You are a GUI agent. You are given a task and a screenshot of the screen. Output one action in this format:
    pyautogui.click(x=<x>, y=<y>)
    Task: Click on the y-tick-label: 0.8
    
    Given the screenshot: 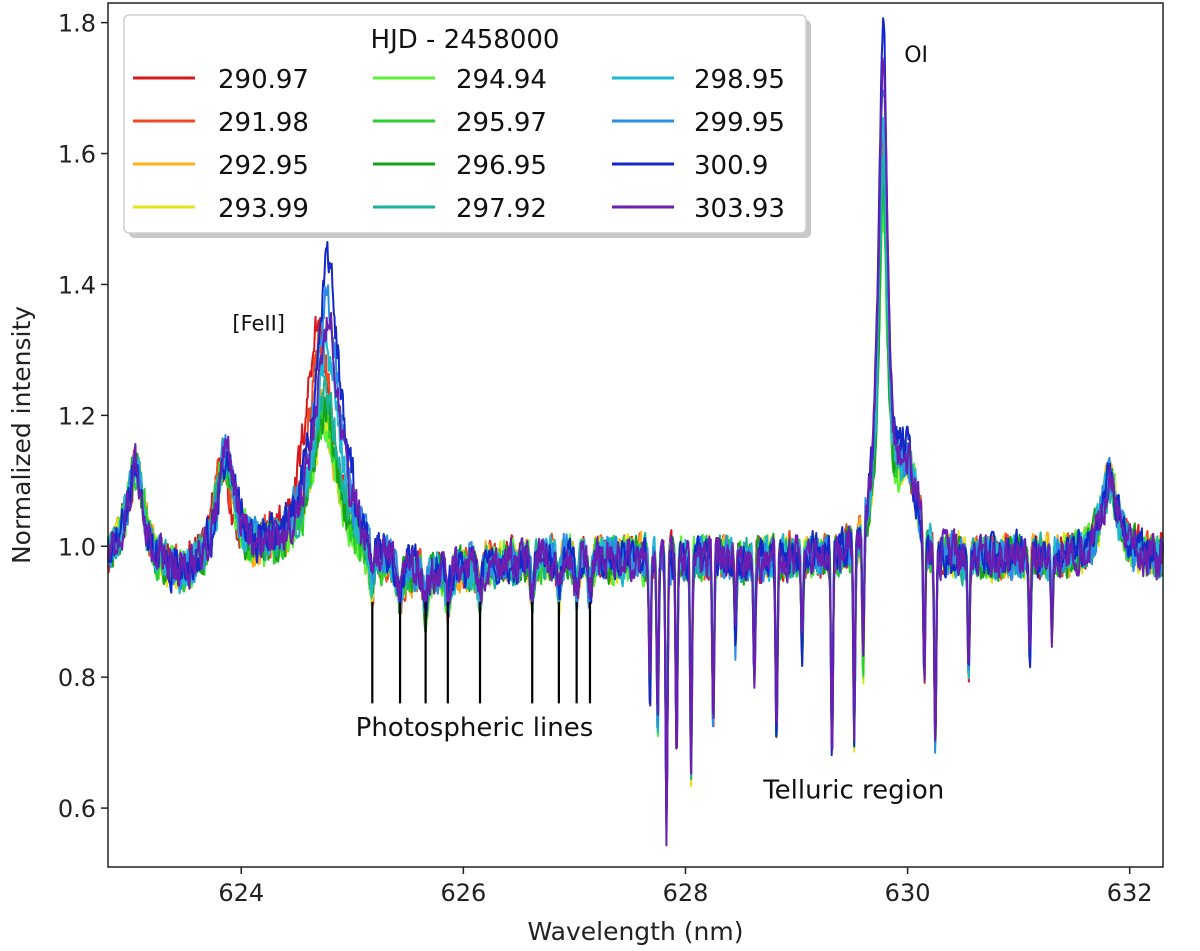 What is the action you would take?
    pyautogui.click(x=77, y=678)
    